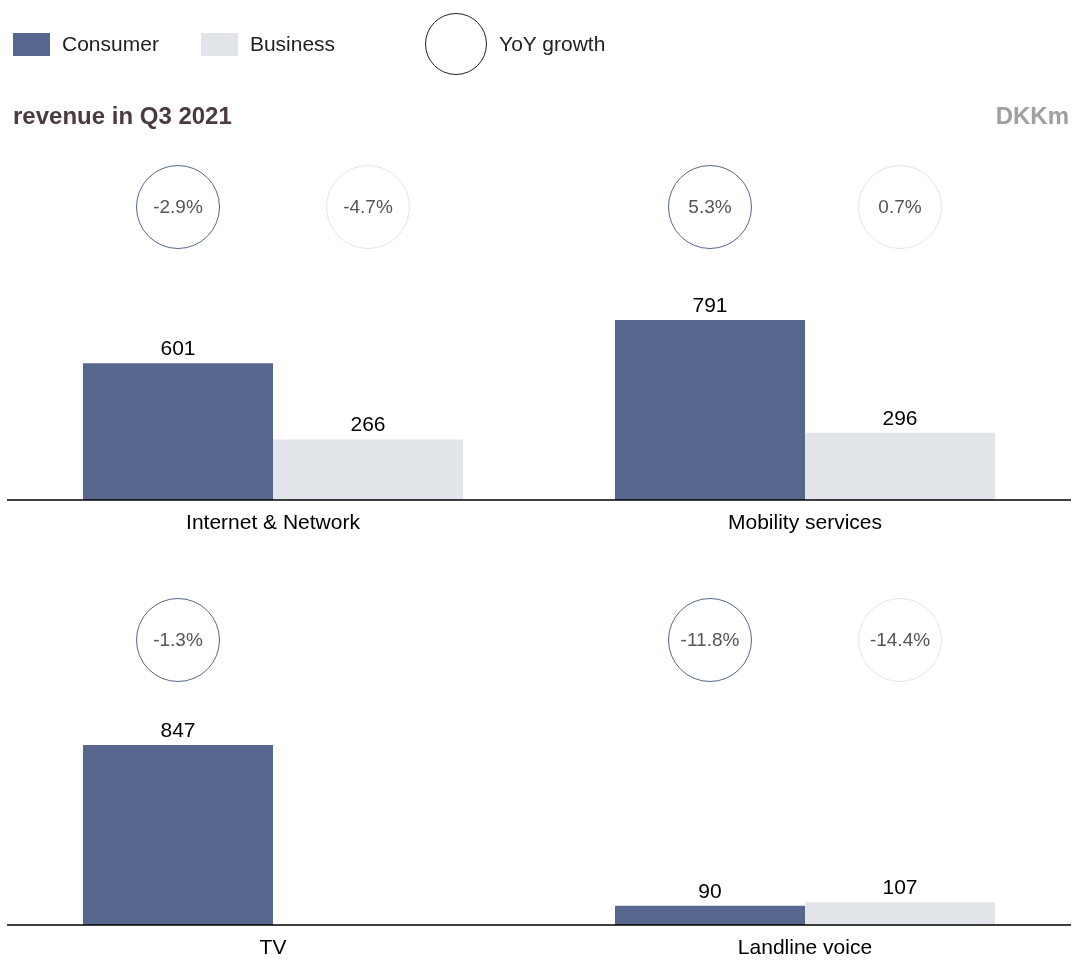  Describe the element at coordinates (805, 946) in the screenshot. I see `x-tick-label: Landline voice` at that location.